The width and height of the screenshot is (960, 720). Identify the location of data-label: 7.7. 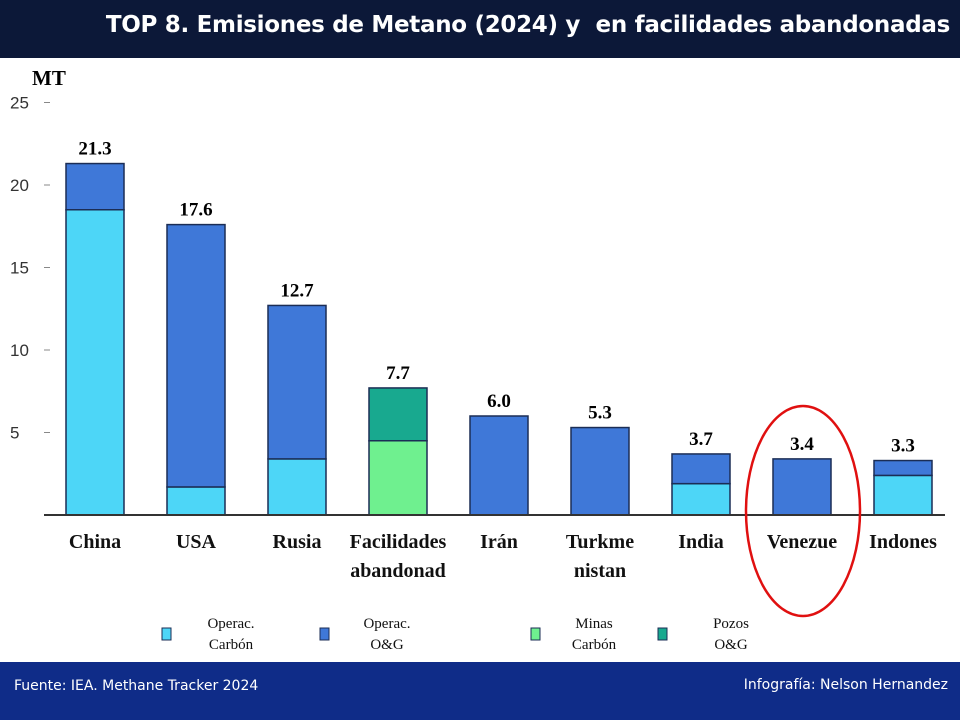
(398, 373).